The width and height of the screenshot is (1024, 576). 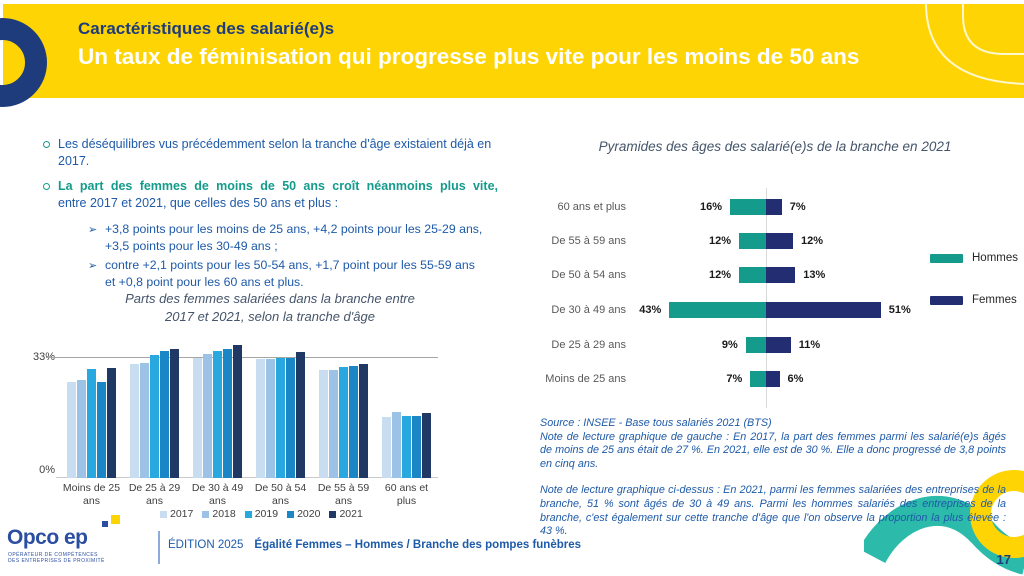 I want to click on hommes-value-label: 7%, so click(x=734, y=378).